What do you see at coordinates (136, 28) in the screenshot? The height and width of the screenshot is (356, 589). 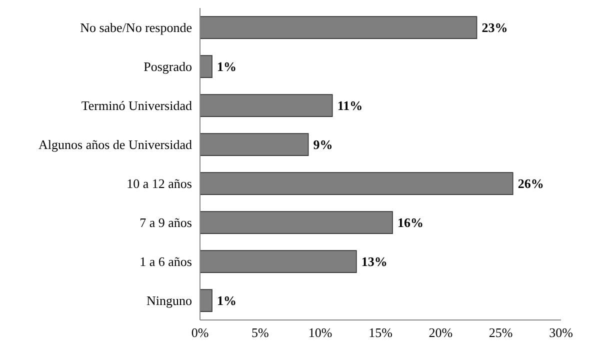 I see `y-tick-label: No sabe/No responde` at bounding box center [136, 28].